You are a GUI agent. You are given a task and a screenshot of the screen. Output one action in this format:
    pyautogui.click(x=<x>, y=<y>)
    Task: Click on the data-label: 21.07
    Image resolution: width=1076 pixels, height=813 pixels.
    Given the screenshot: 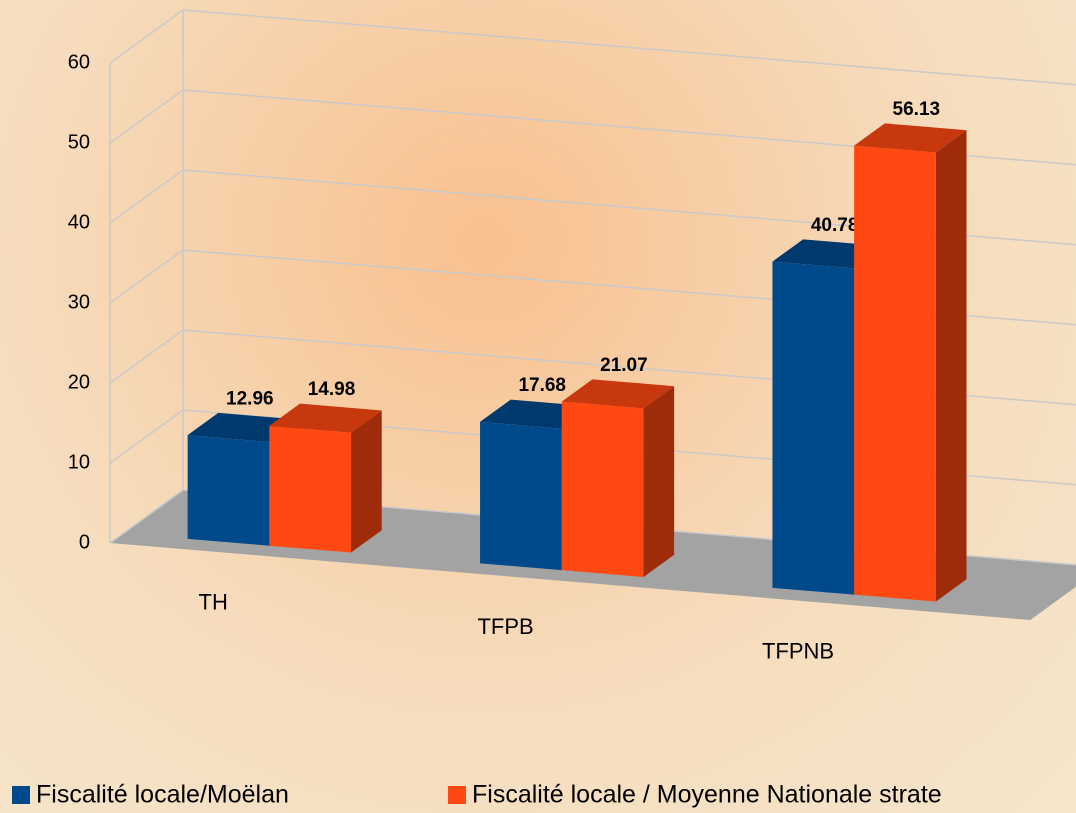 What is the action you would take?
    pyautogui.click(x=624, y=365)
    